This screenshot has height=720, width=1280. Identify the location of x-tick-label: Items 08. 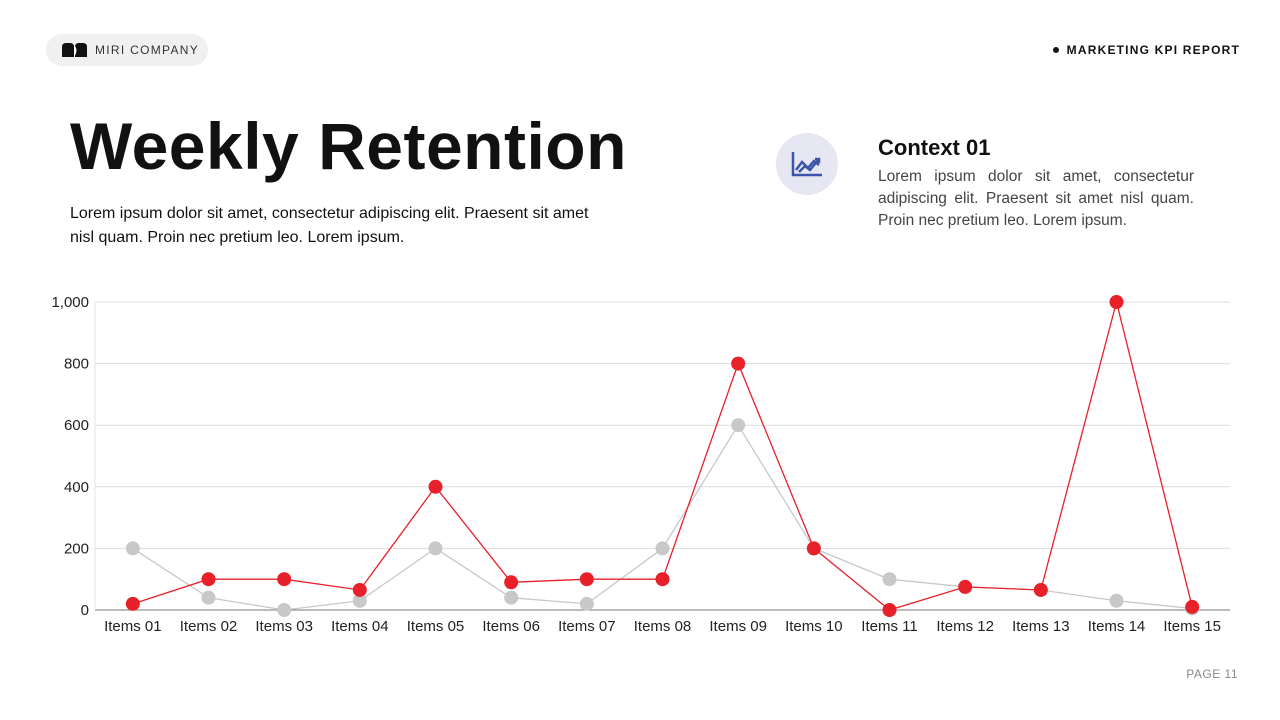
(663, 626).